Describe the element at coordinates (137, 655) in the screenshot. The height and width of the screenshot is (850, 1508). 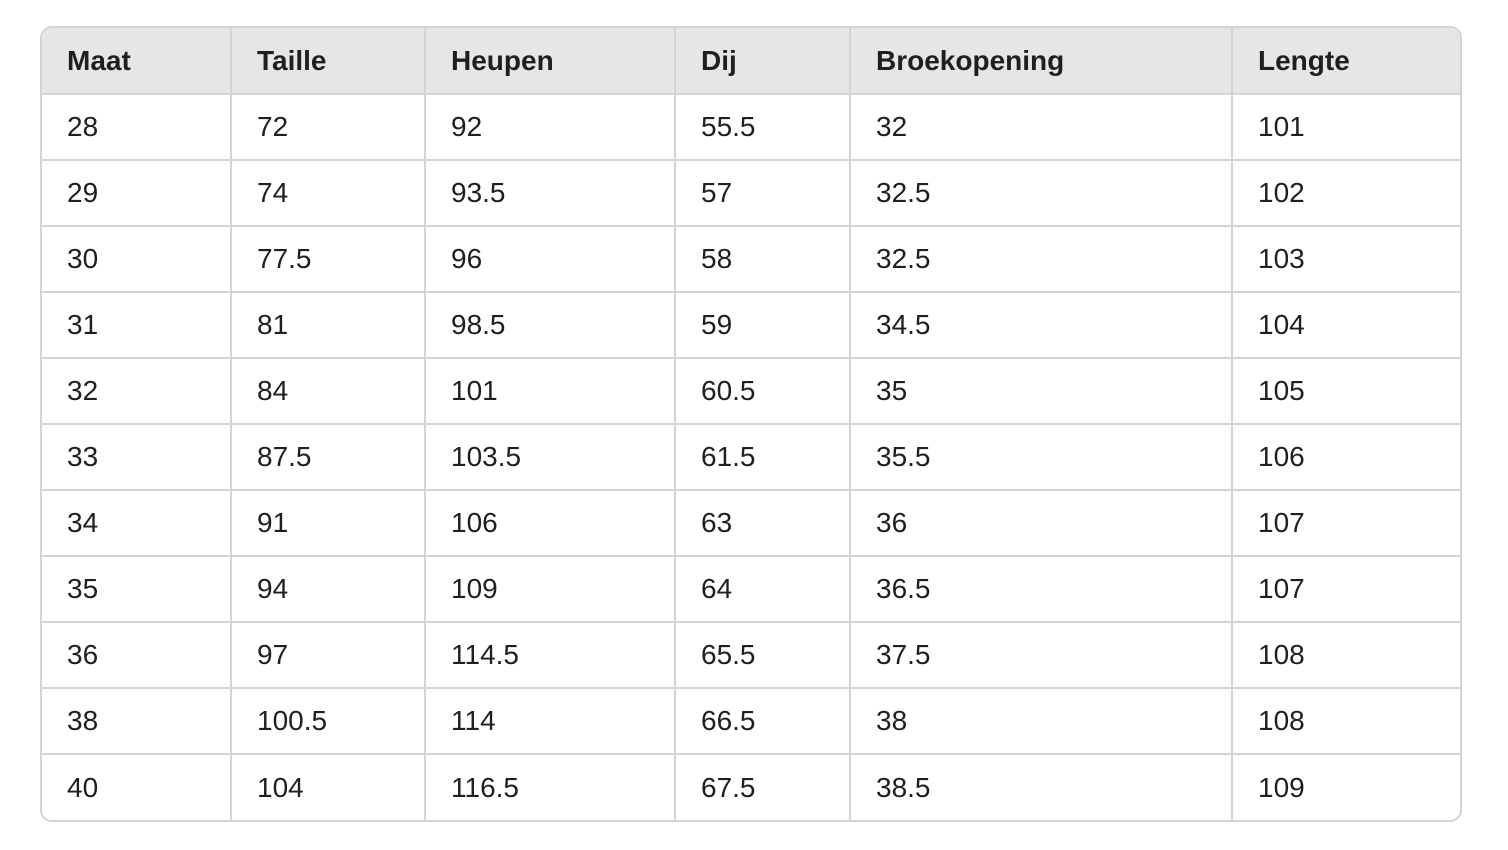
I see `cell-maat: 36` at that location.